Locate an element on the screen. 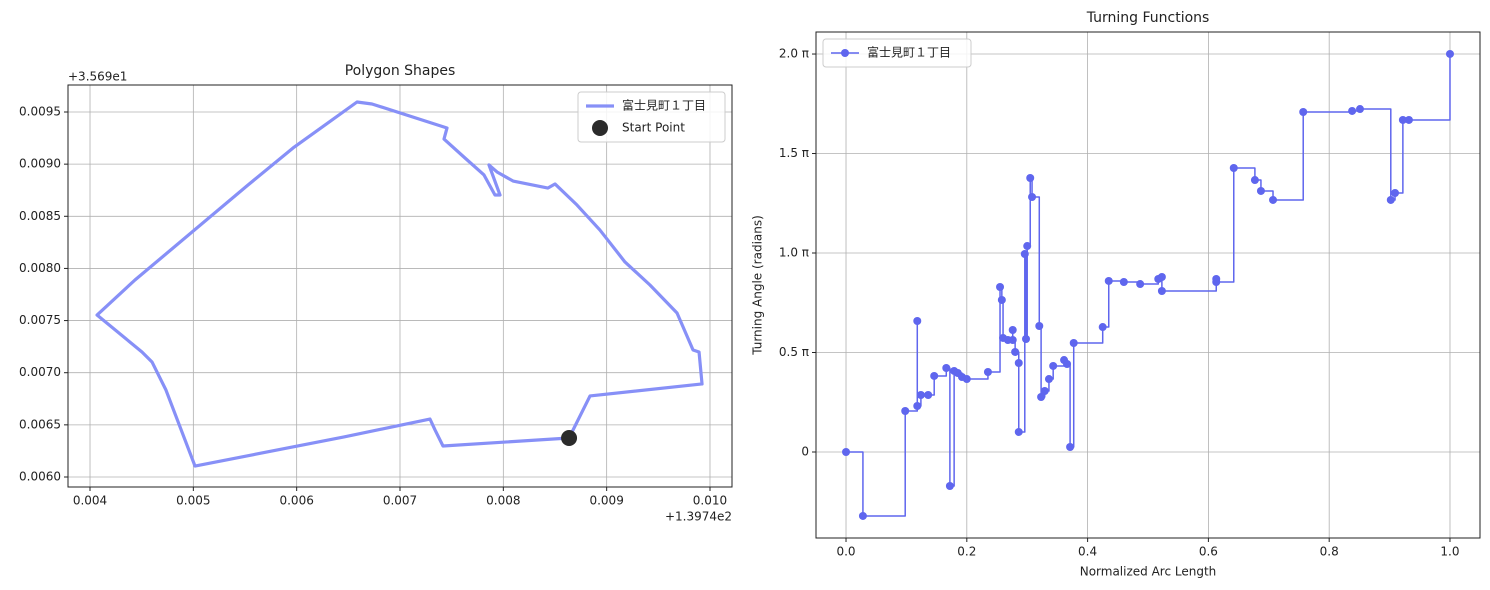 The image size is (1490, 590). x-tick-label: 0.009 is located at coordinates (606, 501).